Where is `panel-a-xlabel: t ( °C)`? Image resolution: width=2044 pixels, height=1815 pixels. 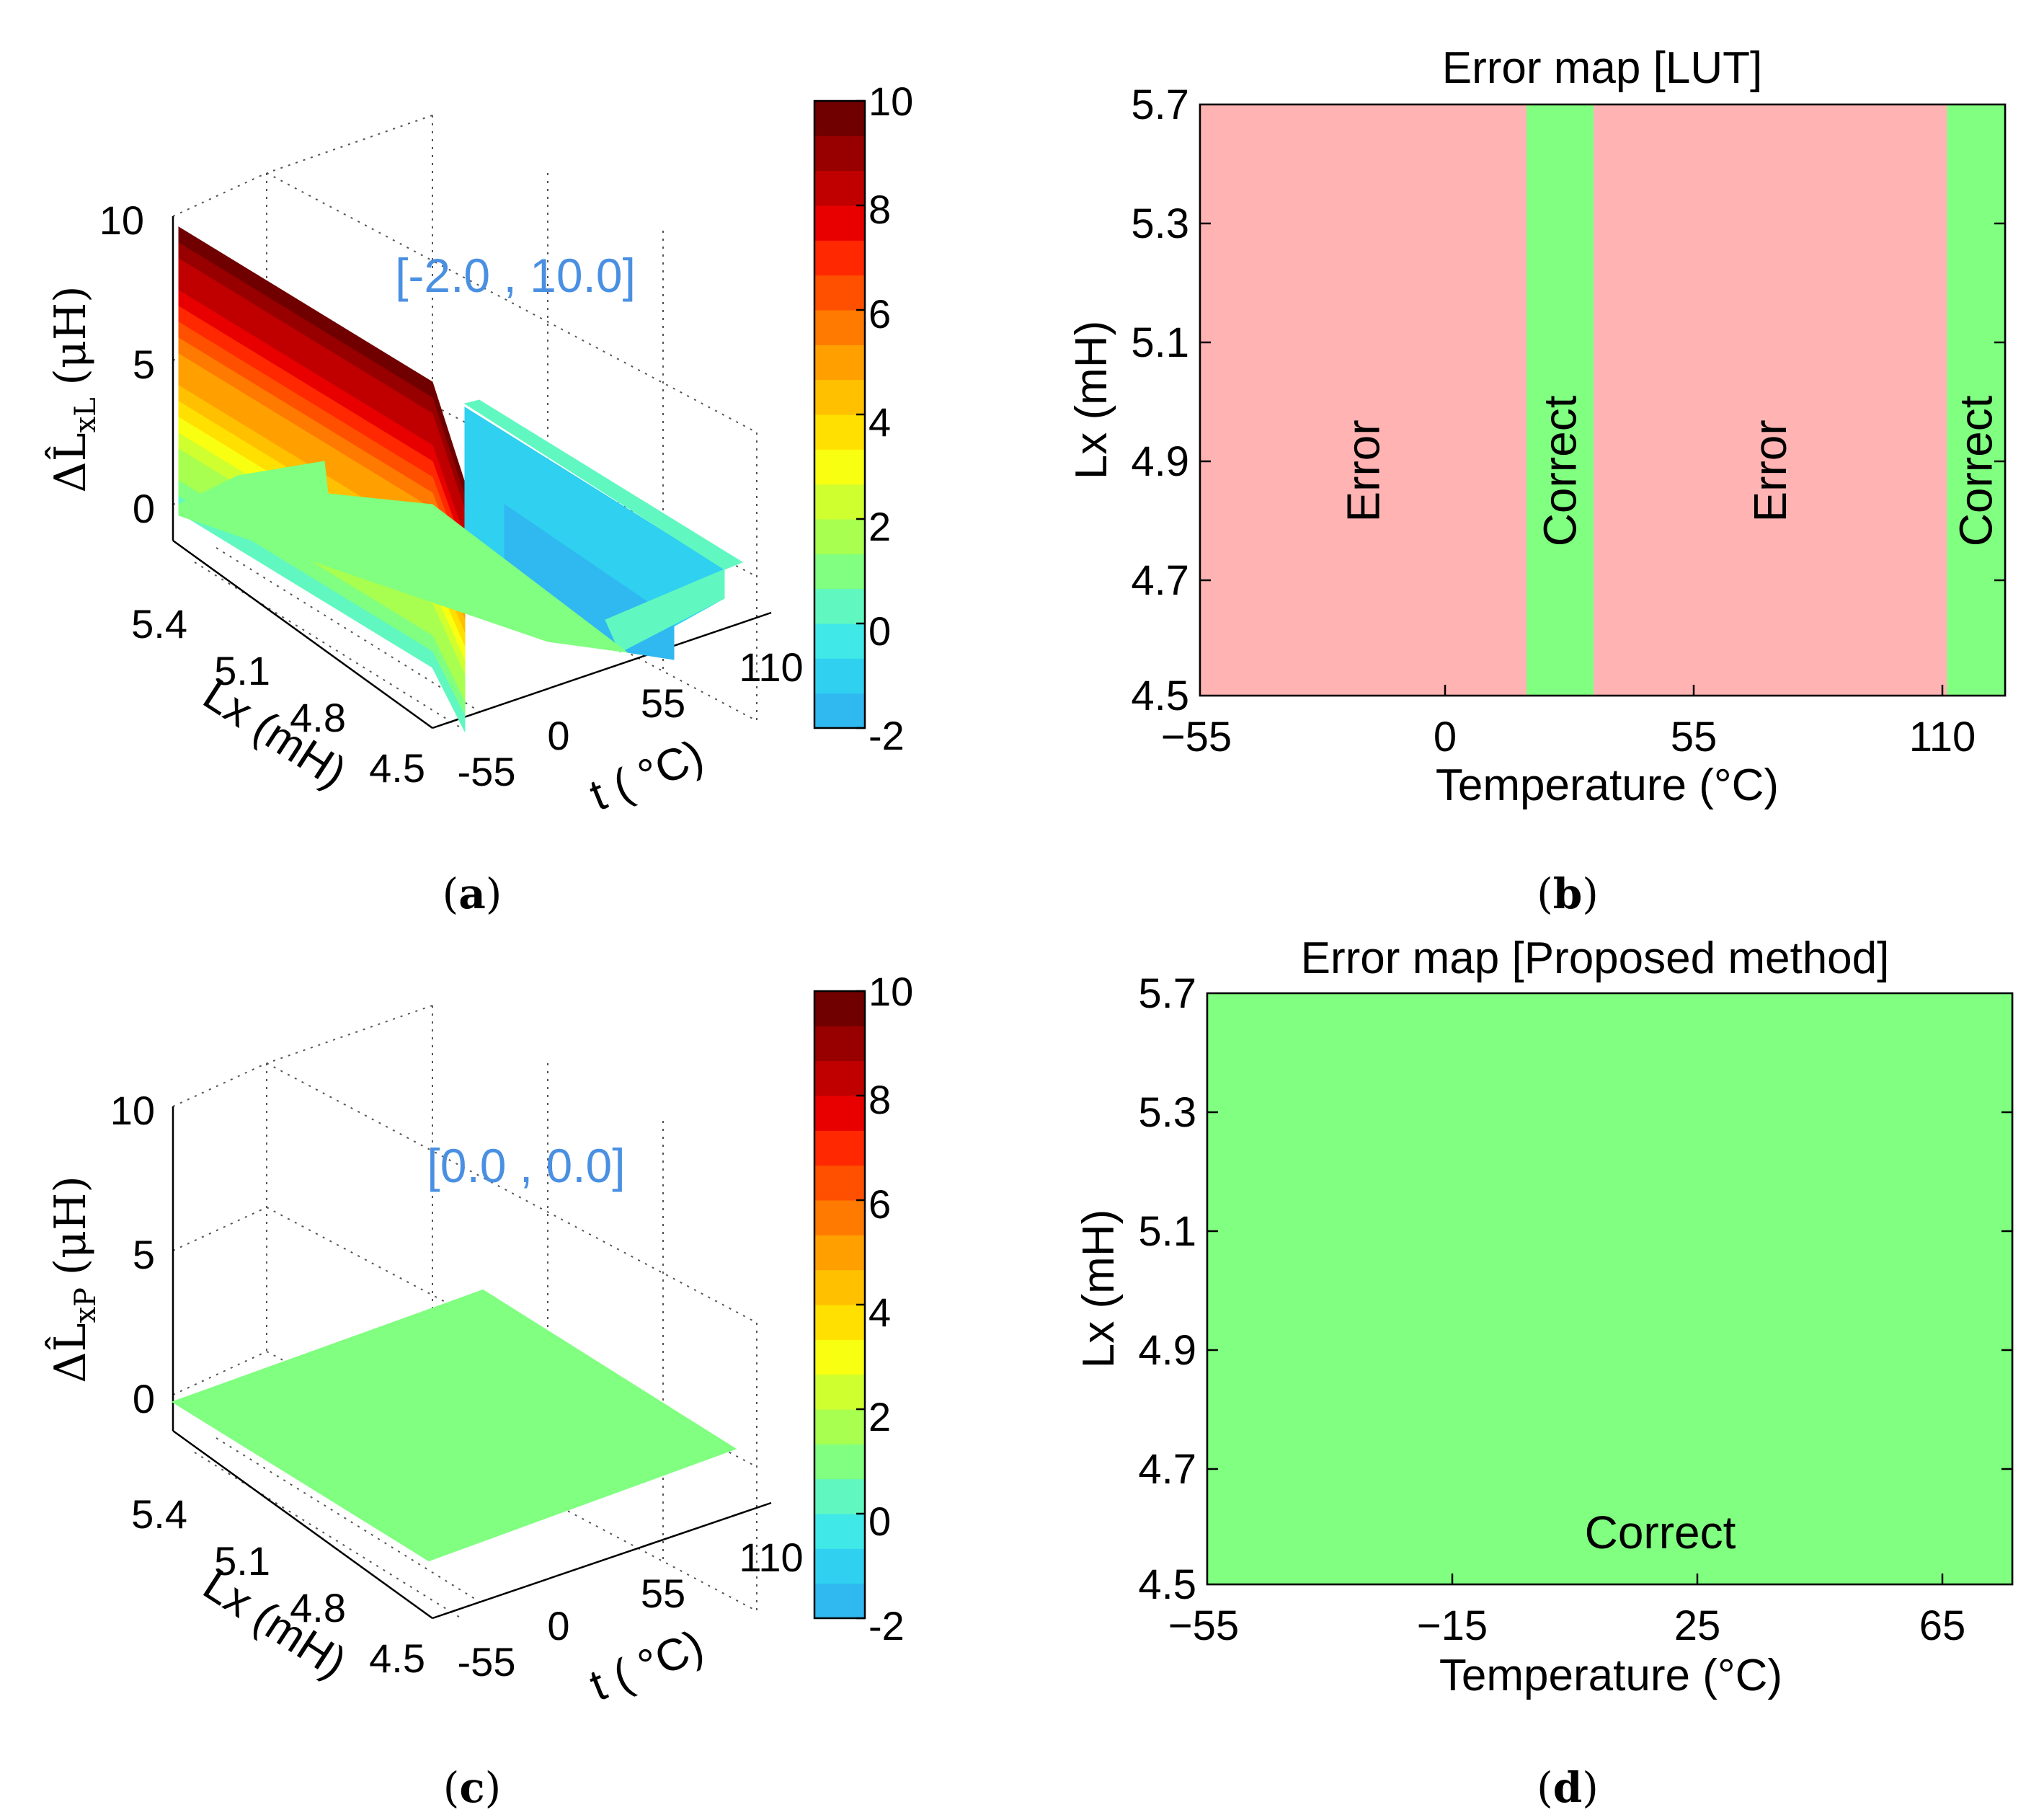
panel-a-xlabel: t ( °C) is located at coordinates (647, 776).